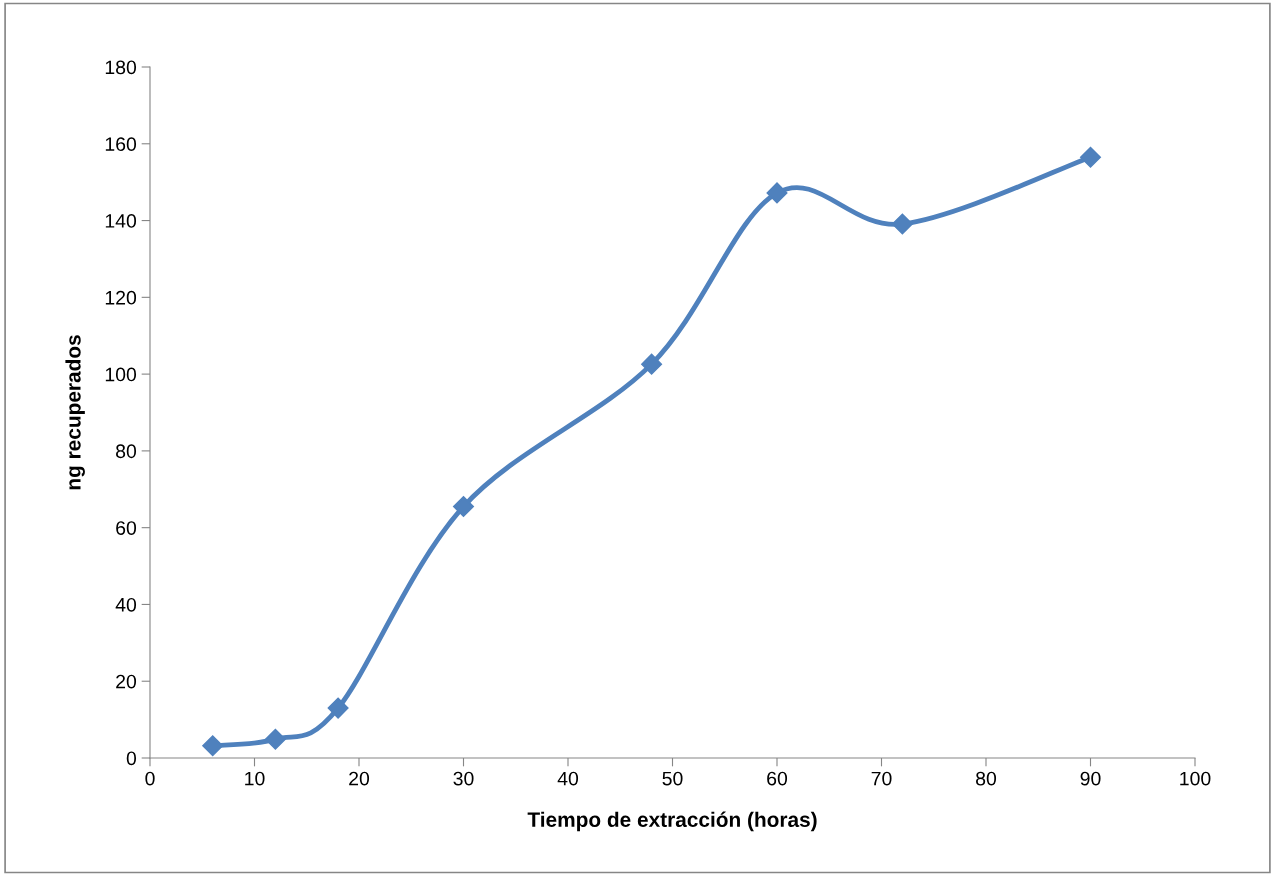 Image resolution: width=1275 pixels, height=876 pixels. Describe the element at coordinates (986, 778) in the screenshot. I see `x-tick-label: 80` at that location.